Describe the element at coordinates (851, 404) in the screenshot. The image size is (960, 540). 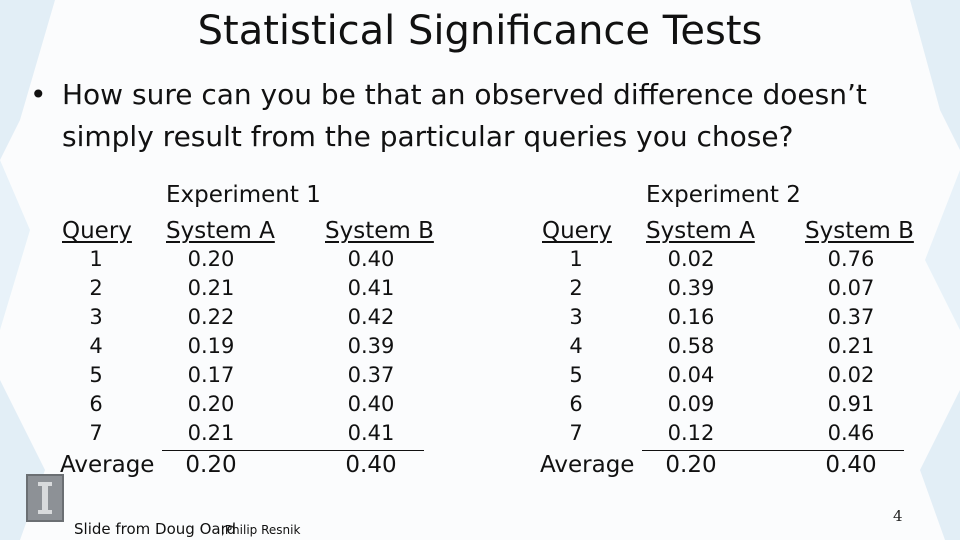
I see `system-b-cell: 0.91` at that location.